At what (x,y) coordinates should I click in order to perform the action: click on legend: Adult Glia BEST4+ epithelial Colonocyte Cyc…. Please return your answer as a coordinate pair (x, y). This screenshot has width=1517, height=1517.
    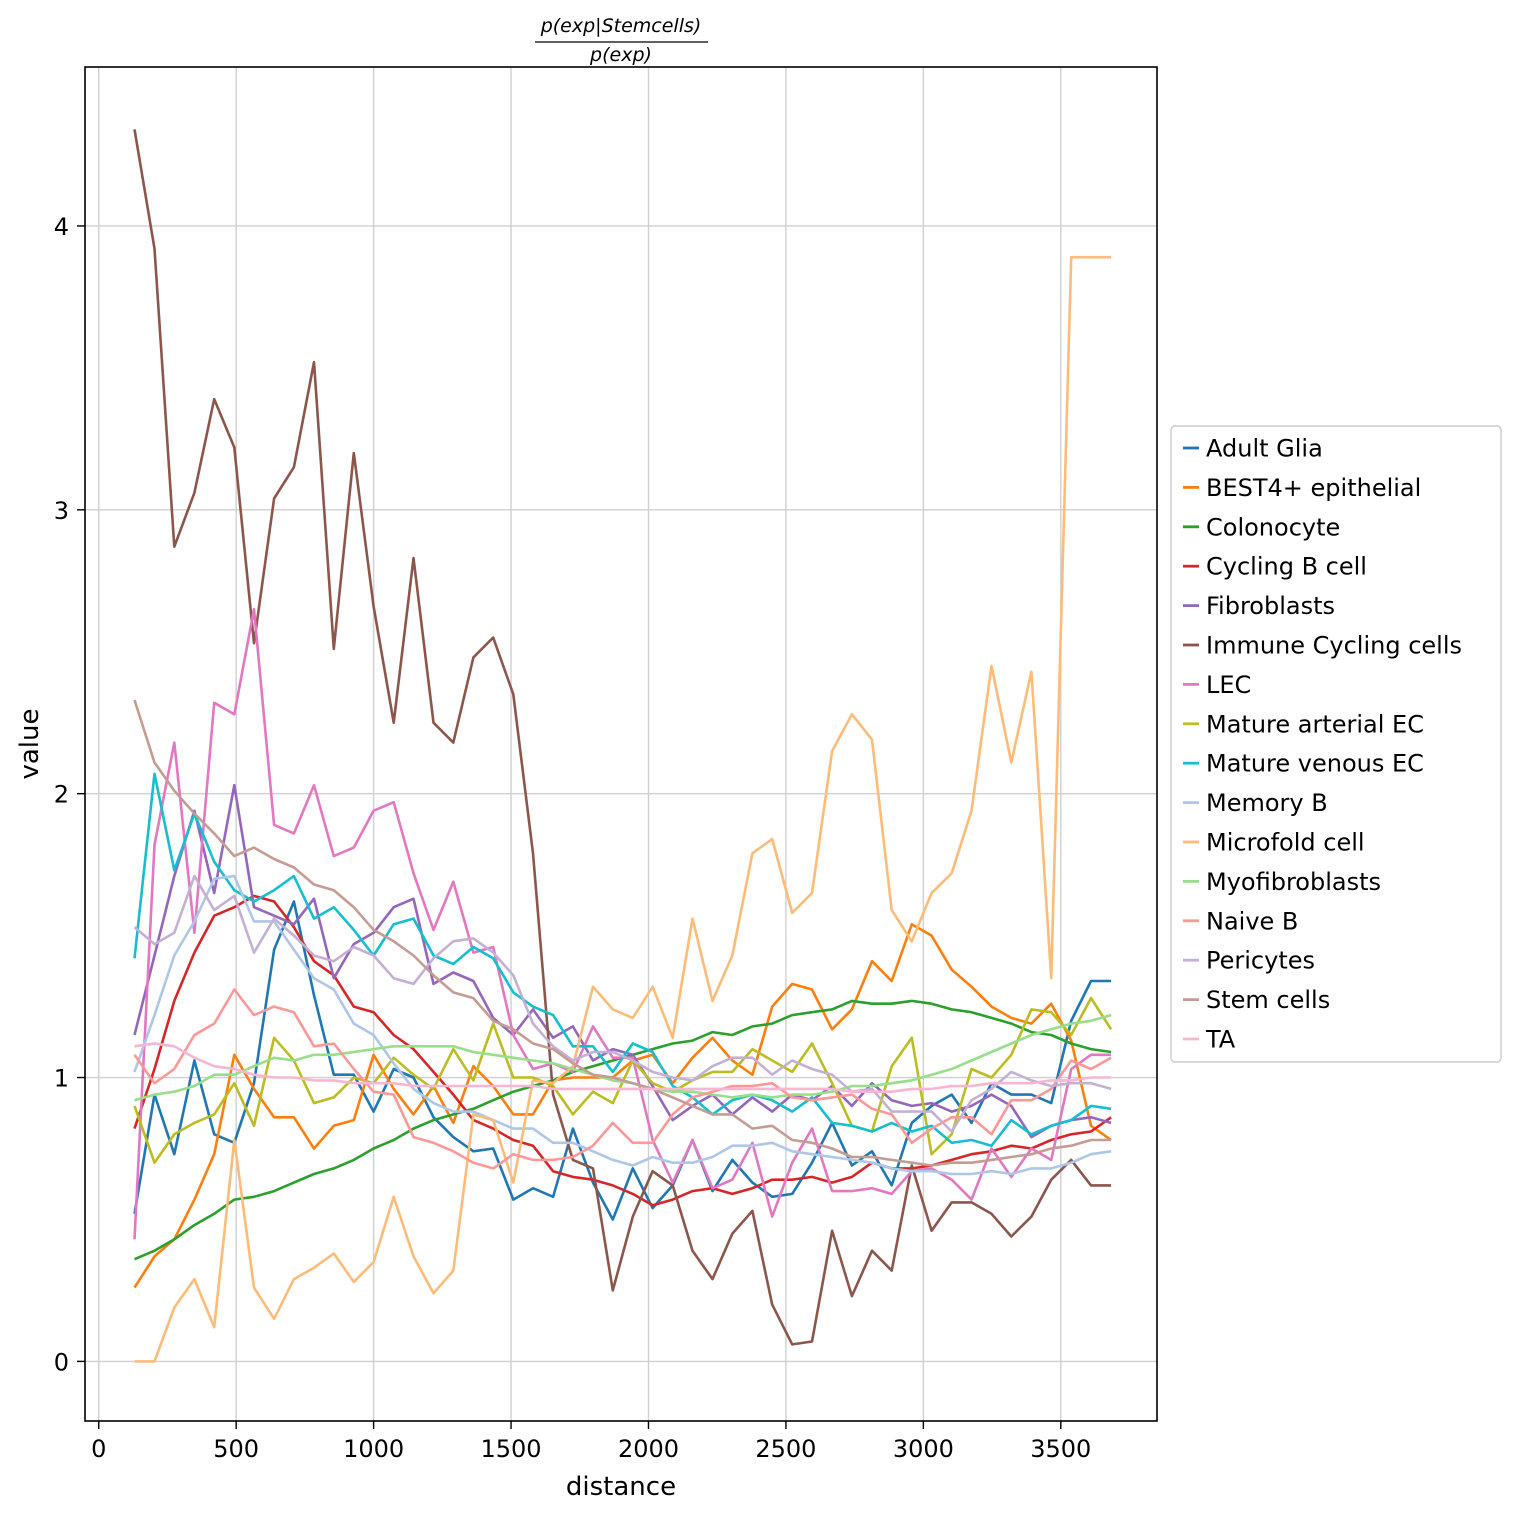
    Looking at the image, I should click on (1336, 744).